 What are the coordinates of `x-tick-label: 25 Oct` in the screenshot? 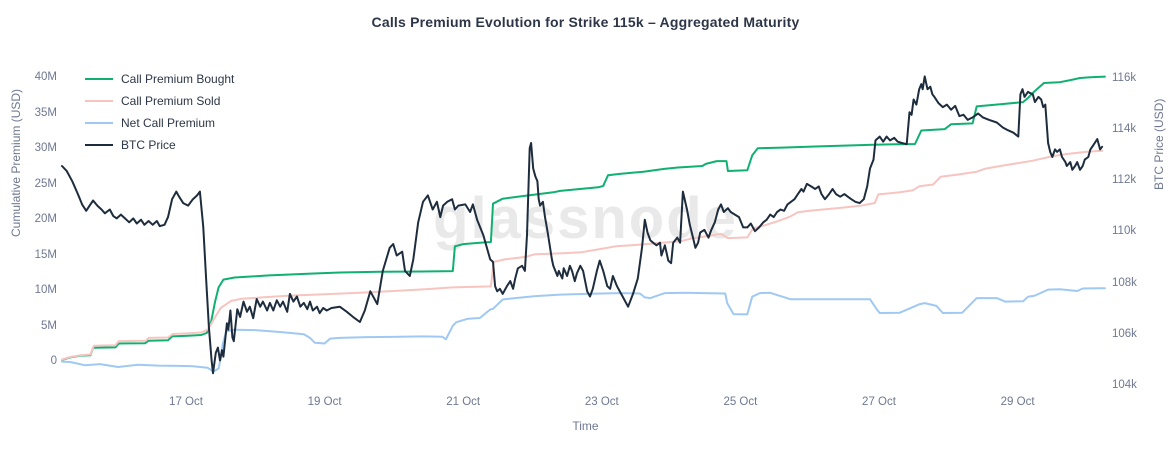 It's located at (740, 402).